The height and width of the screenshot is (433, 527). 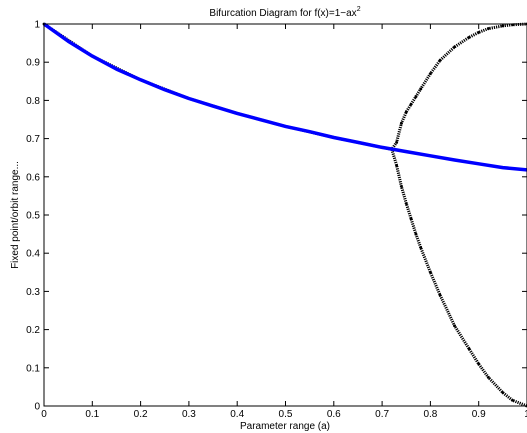 I want to click on y-tick-label: 0.3, so click(x=33, y=292).